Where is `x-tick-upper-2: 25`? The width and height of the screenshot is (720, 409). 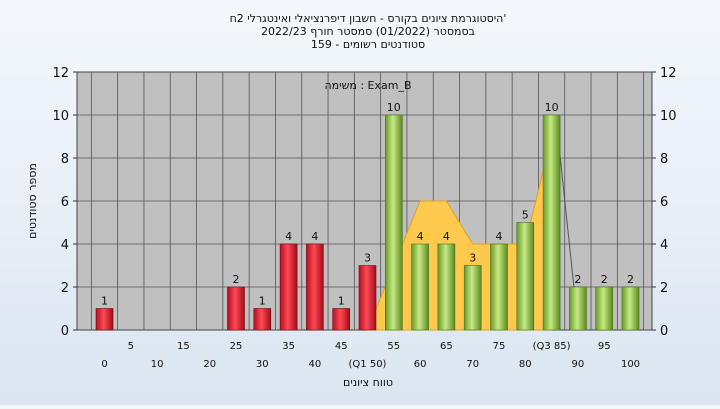
x-tick-upper-2: 25 is located at coordinates (236, 346).